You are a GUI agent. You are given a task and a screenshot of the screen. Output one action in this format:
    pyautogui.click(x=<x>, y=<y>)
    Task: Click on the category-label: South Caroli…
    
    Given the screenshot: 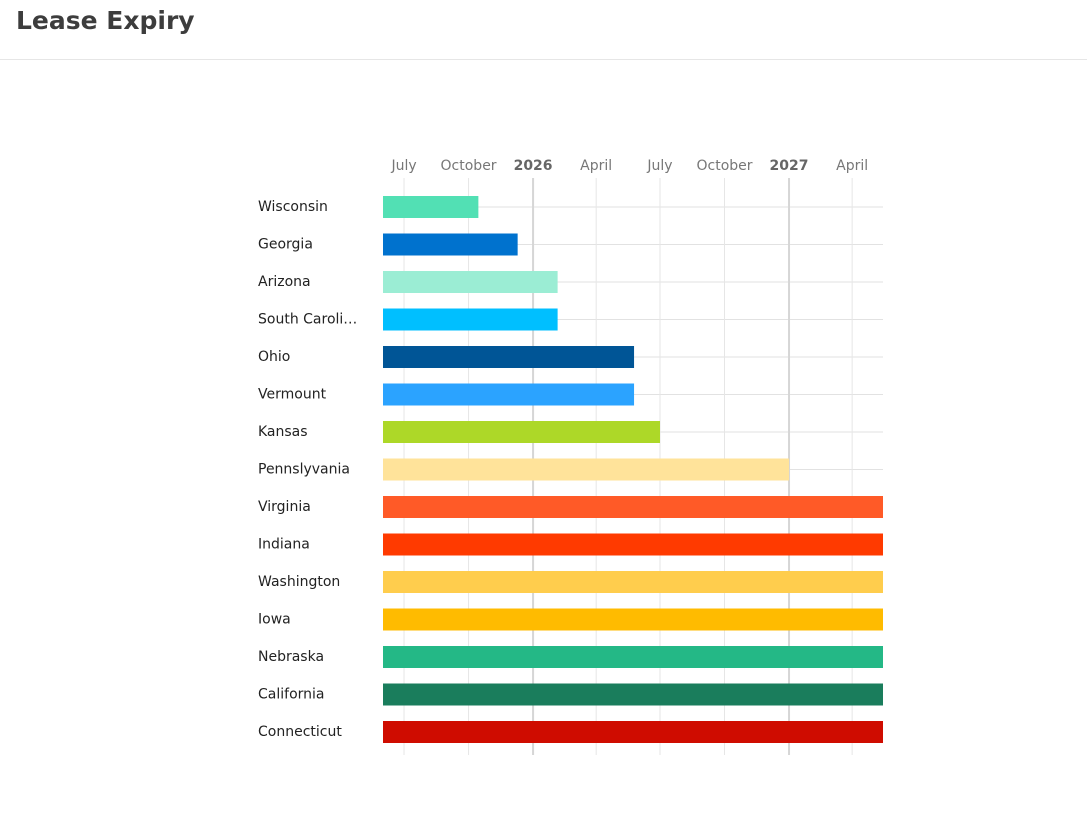 What is the action you would take?
    pyautogui.click(x=307, y=320)
    